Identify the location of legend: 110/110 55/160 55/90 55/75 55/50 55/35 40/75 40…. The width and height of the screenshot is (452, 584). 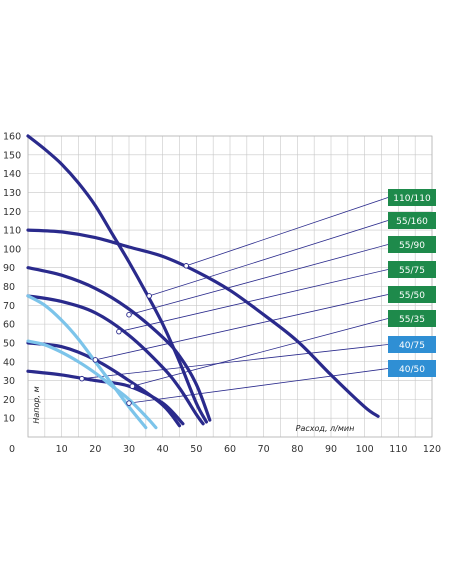
(412, 283).